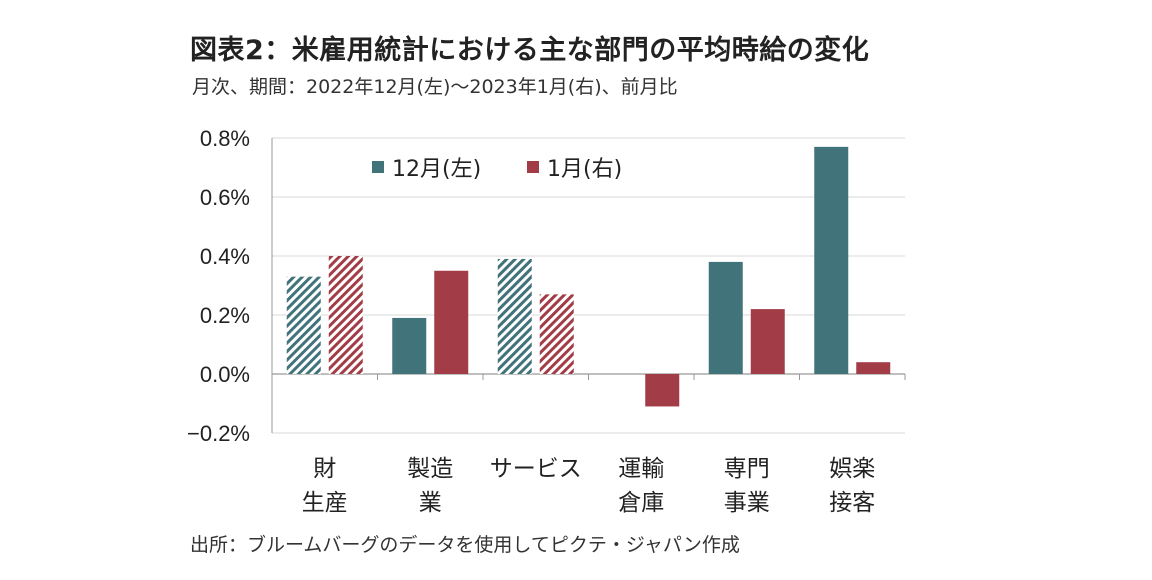  I want to click on category-label: 娯楽, so click(852, 469).